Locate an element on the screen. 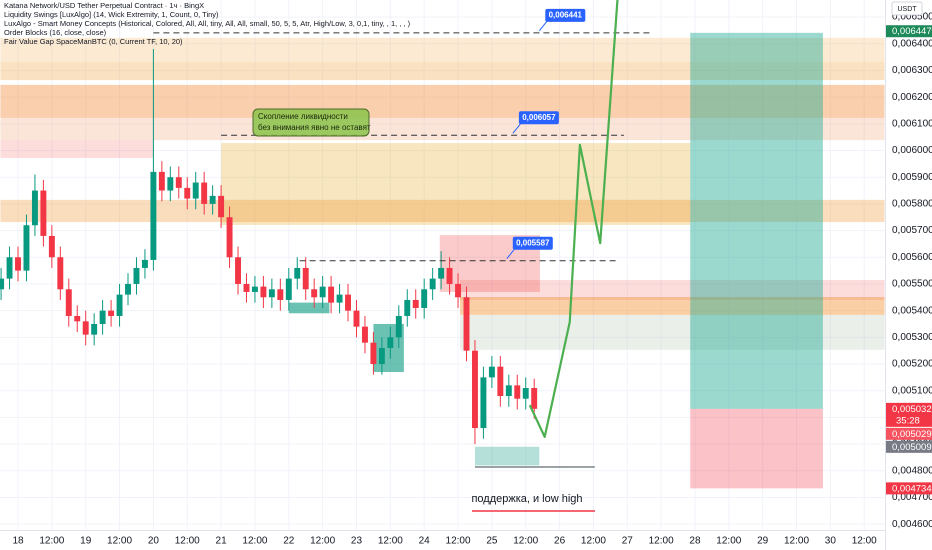 This screenshot has width=932, height=550. y-tick-label: 0,006400 is located at coordinates (912, 43).